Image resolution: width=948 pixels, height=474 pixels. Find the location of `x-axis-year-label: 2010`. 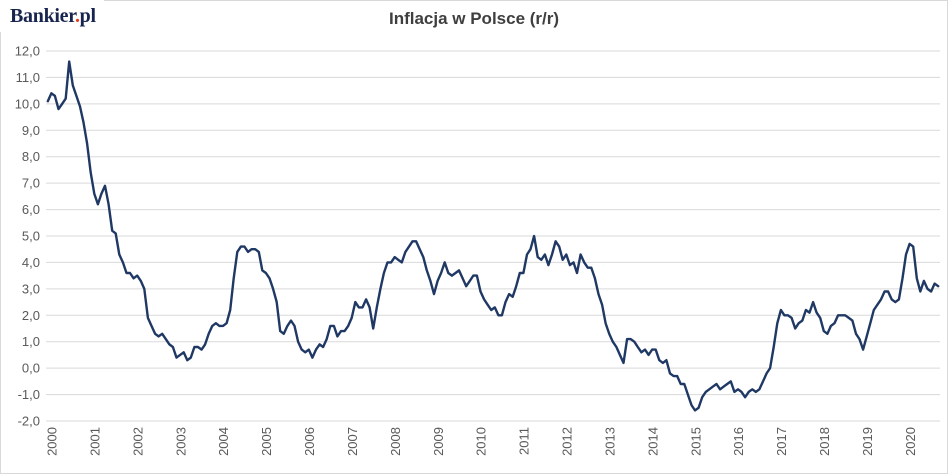

x-axis-year-label: 2010 is located at coordinates (481, 441).